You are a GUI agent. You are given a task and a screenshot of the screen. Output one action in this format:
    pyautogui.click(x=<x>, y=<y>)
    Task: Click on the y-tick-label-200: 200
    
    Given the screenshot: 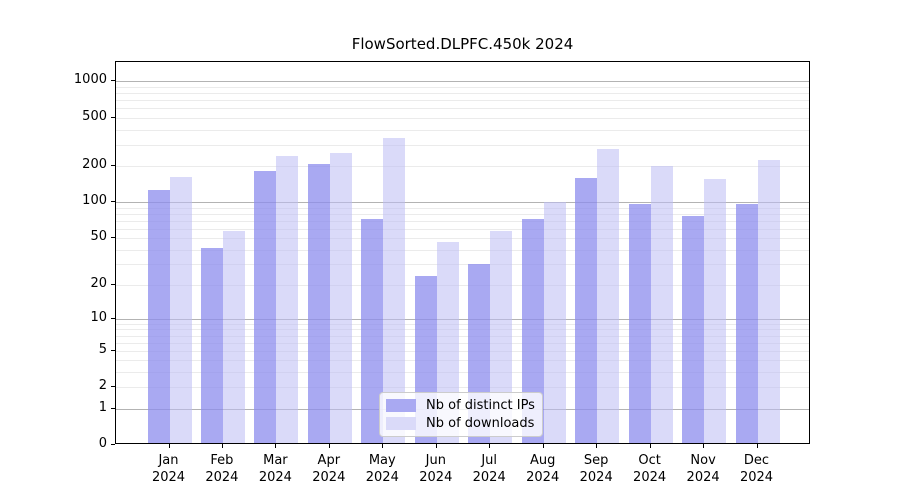 What is the action you would take?
    pyautogui.click(x=94, y=164)
    